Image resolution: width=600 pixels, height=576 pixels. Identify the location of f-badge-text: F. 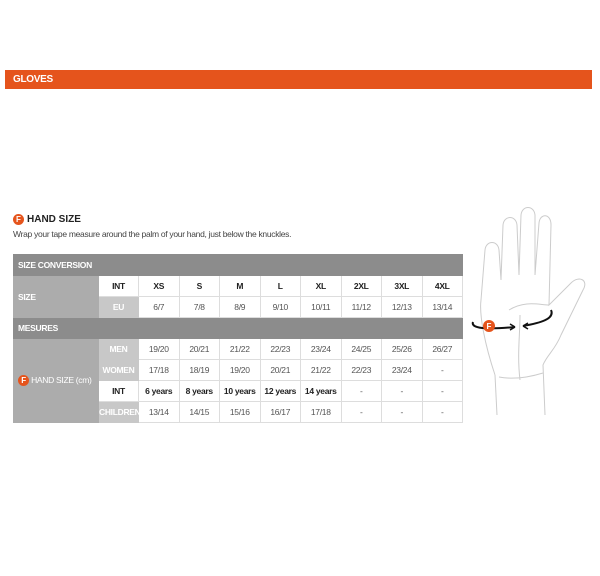
(489, 326).